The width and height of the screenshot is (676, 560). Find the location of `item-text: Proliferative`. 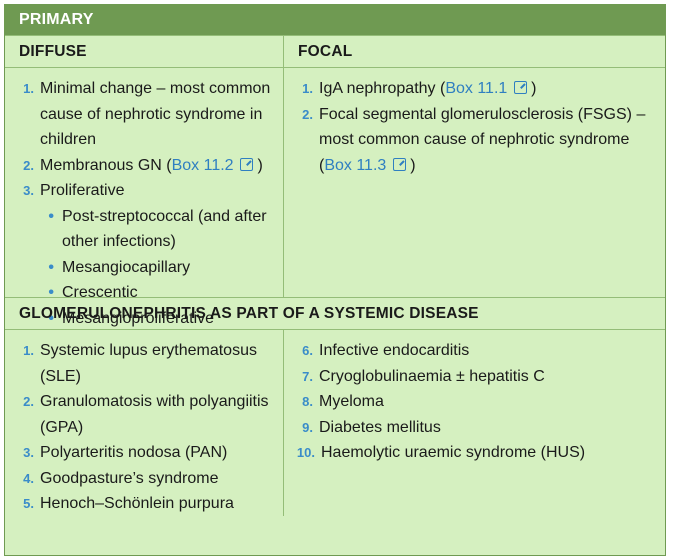

item-text: Proliferative is located at coordinates (82, 190).